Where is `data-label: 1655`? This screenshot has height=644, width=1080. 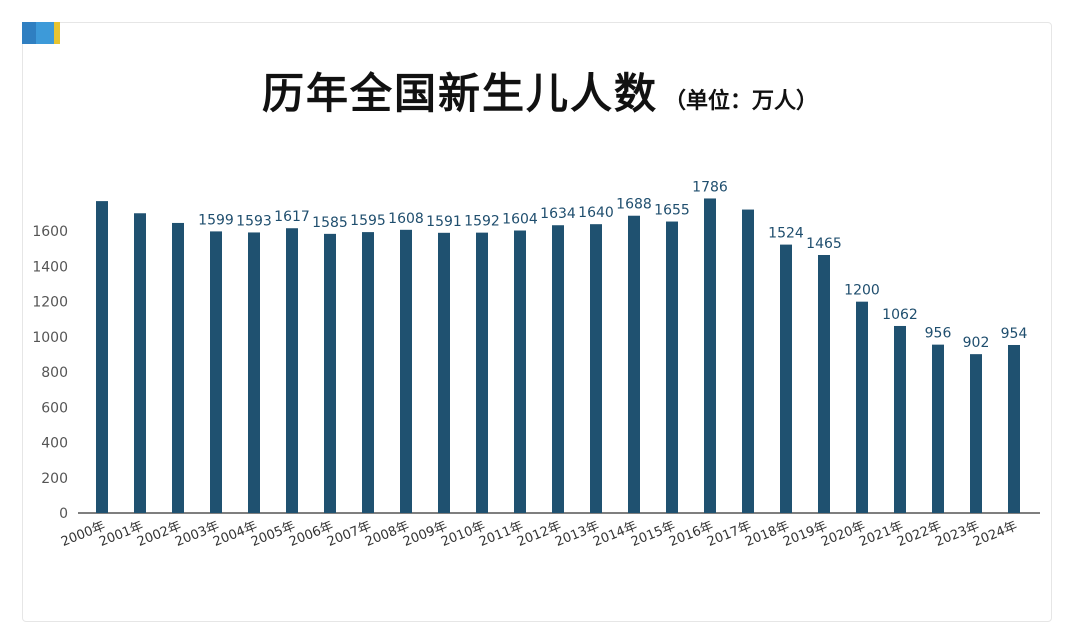
data-label: 1655 is located at coordinates (672, 211).